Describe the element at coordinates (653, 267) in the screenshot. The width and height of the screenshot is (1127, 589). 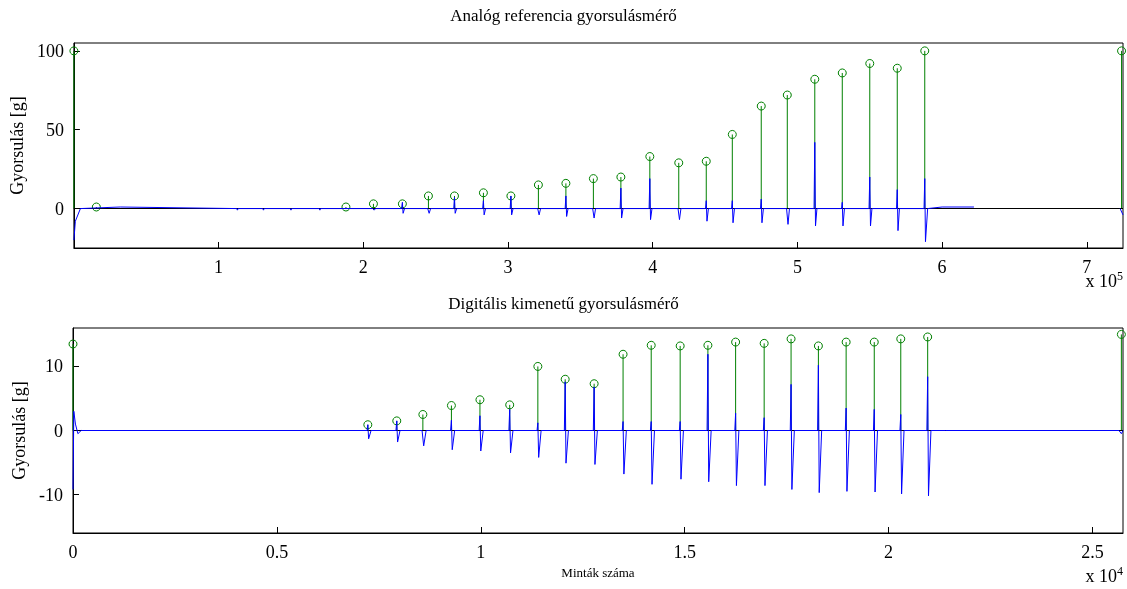
I see `x-tick-label: 4` at that location.